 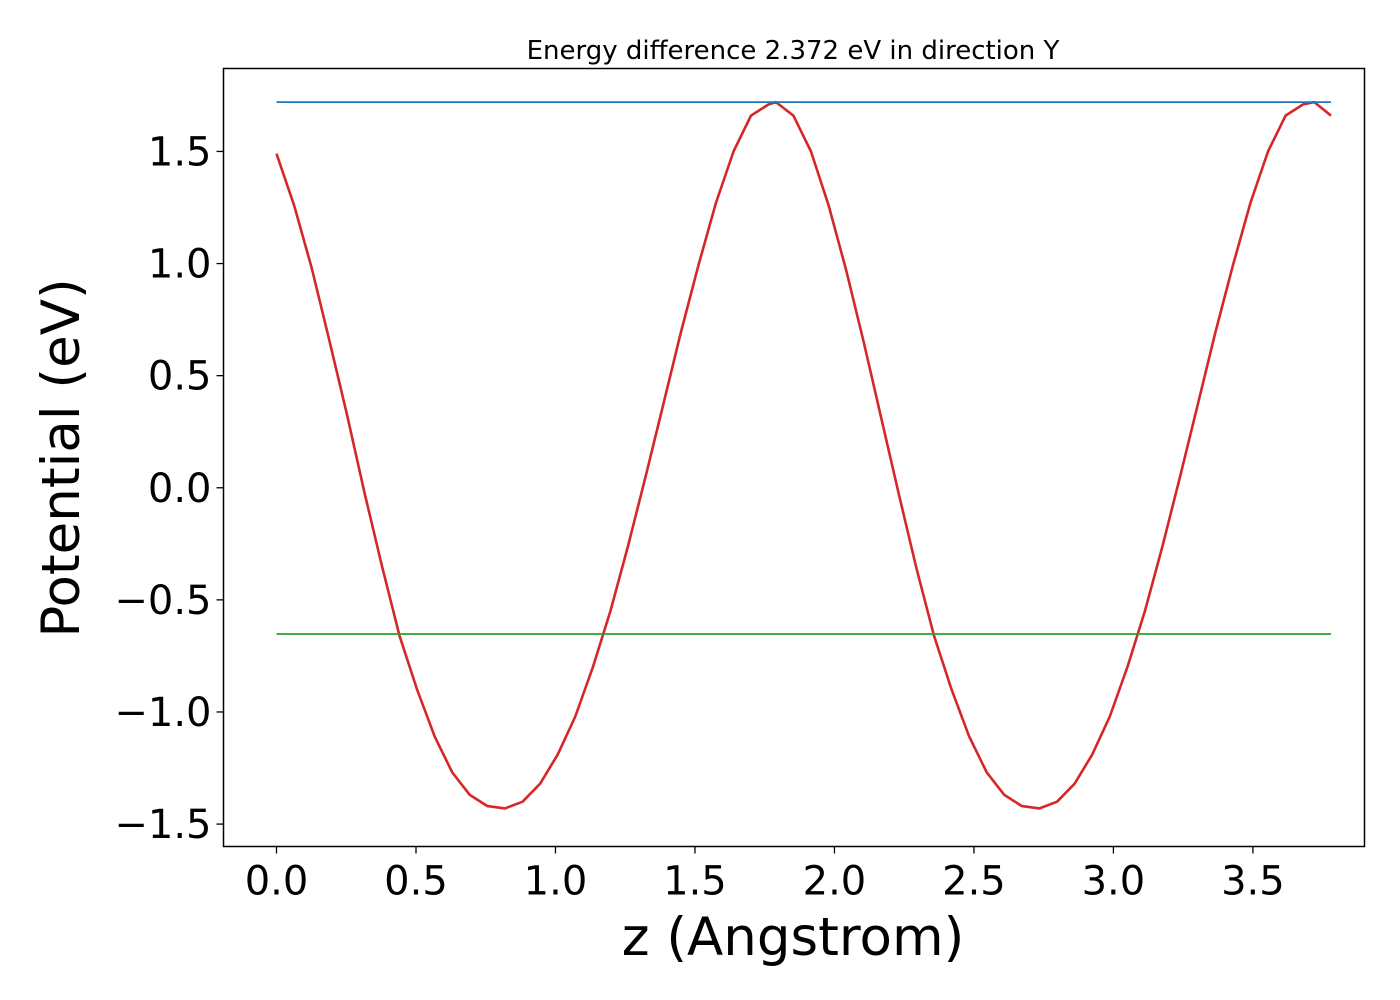 What do you see at coordinates (974, 882) in the screenshot?
I see `x-tick-label: 2.5` at bounding box center [974, 882].